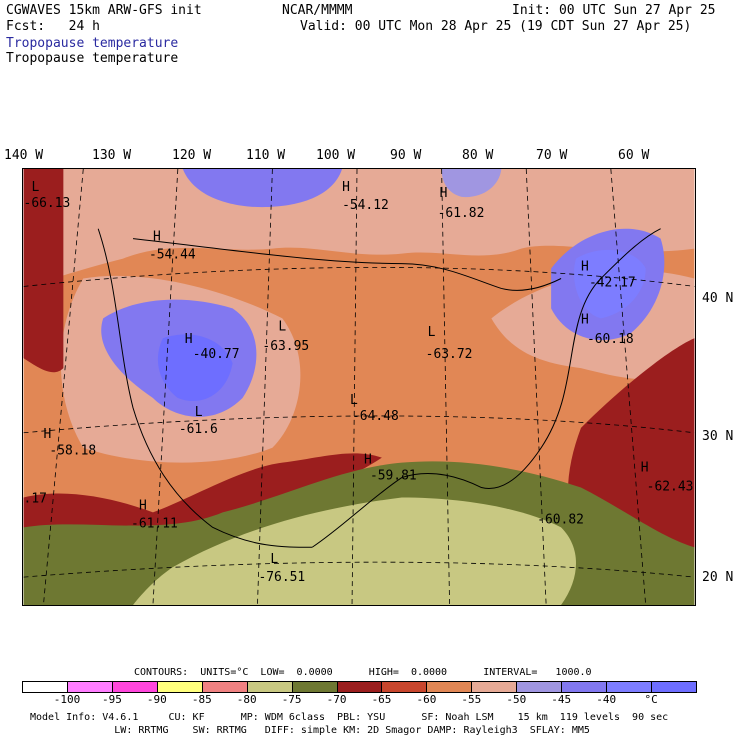  I want to click on center-value-14: -62.43, so click(670, 487).